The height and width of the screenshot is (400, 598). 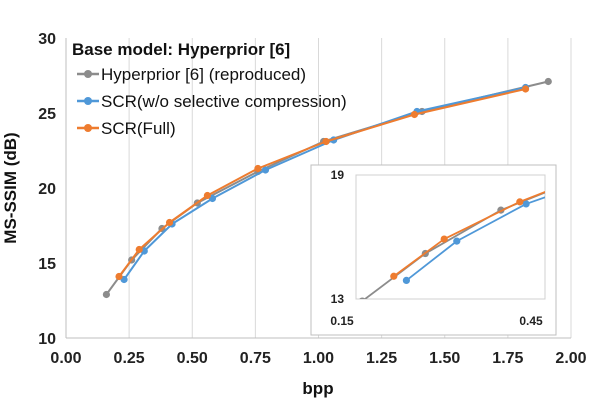 What do you see at coordinates (444, 358) in the screenshot?
I see `x-tick-label: 1.50` at bounding box center [444, 358].